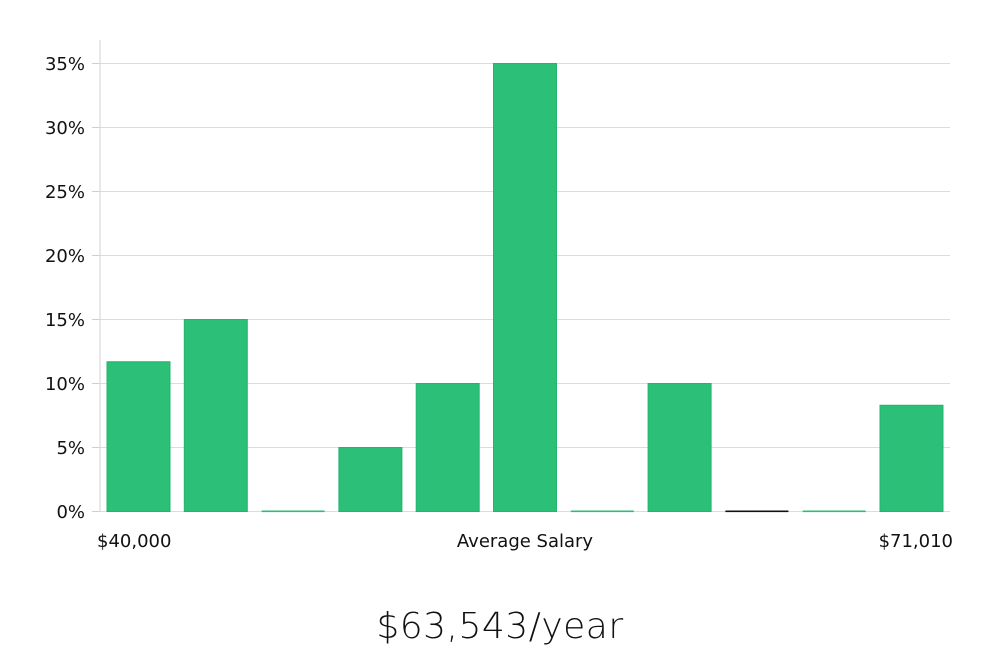 The image size is (1000, 660). What do you see at coordinates (500, 626) in the screenshot?
I see `average-salary-headline: $63,543/year` at bounding box center [500, 626].